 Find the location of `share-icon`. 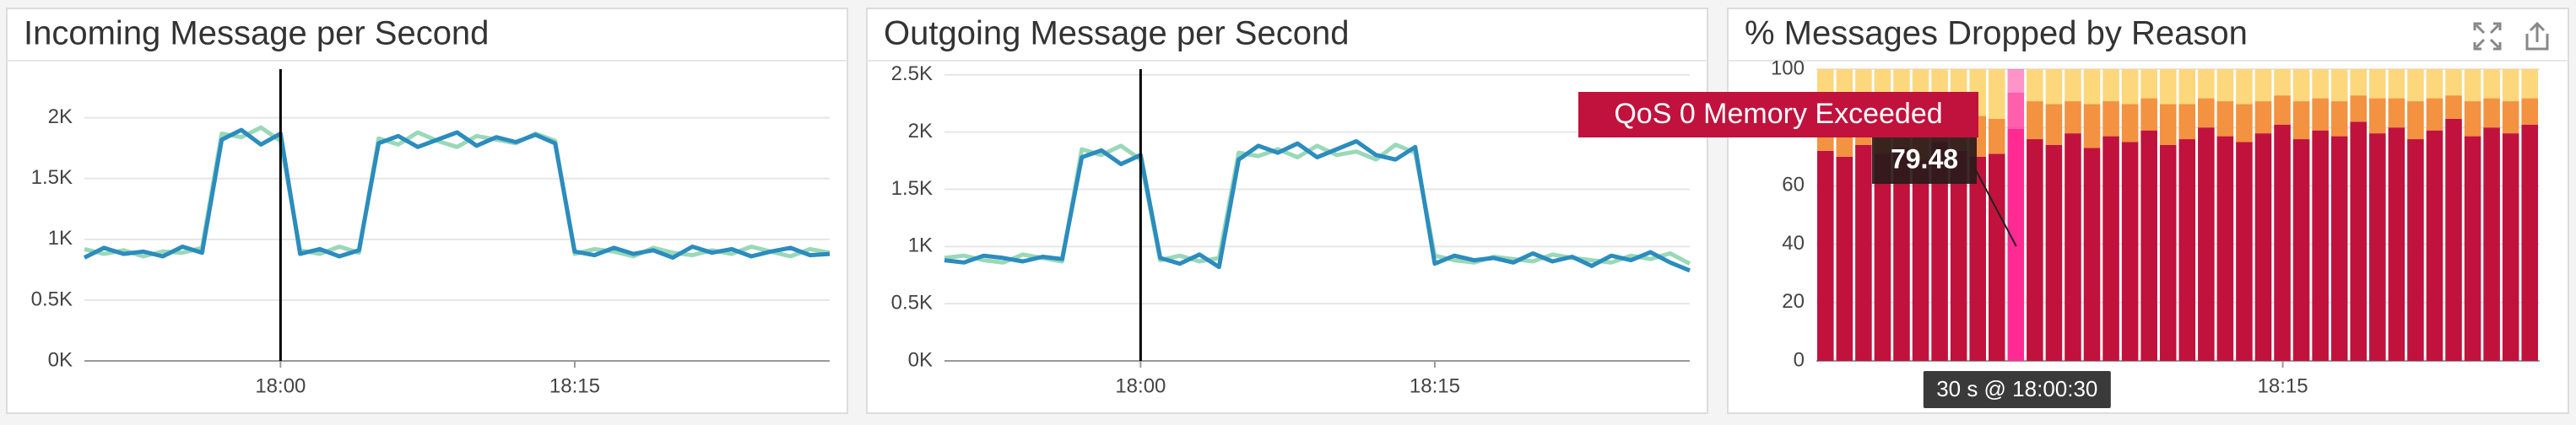

share-icon is located at coordinates (2537, 36).